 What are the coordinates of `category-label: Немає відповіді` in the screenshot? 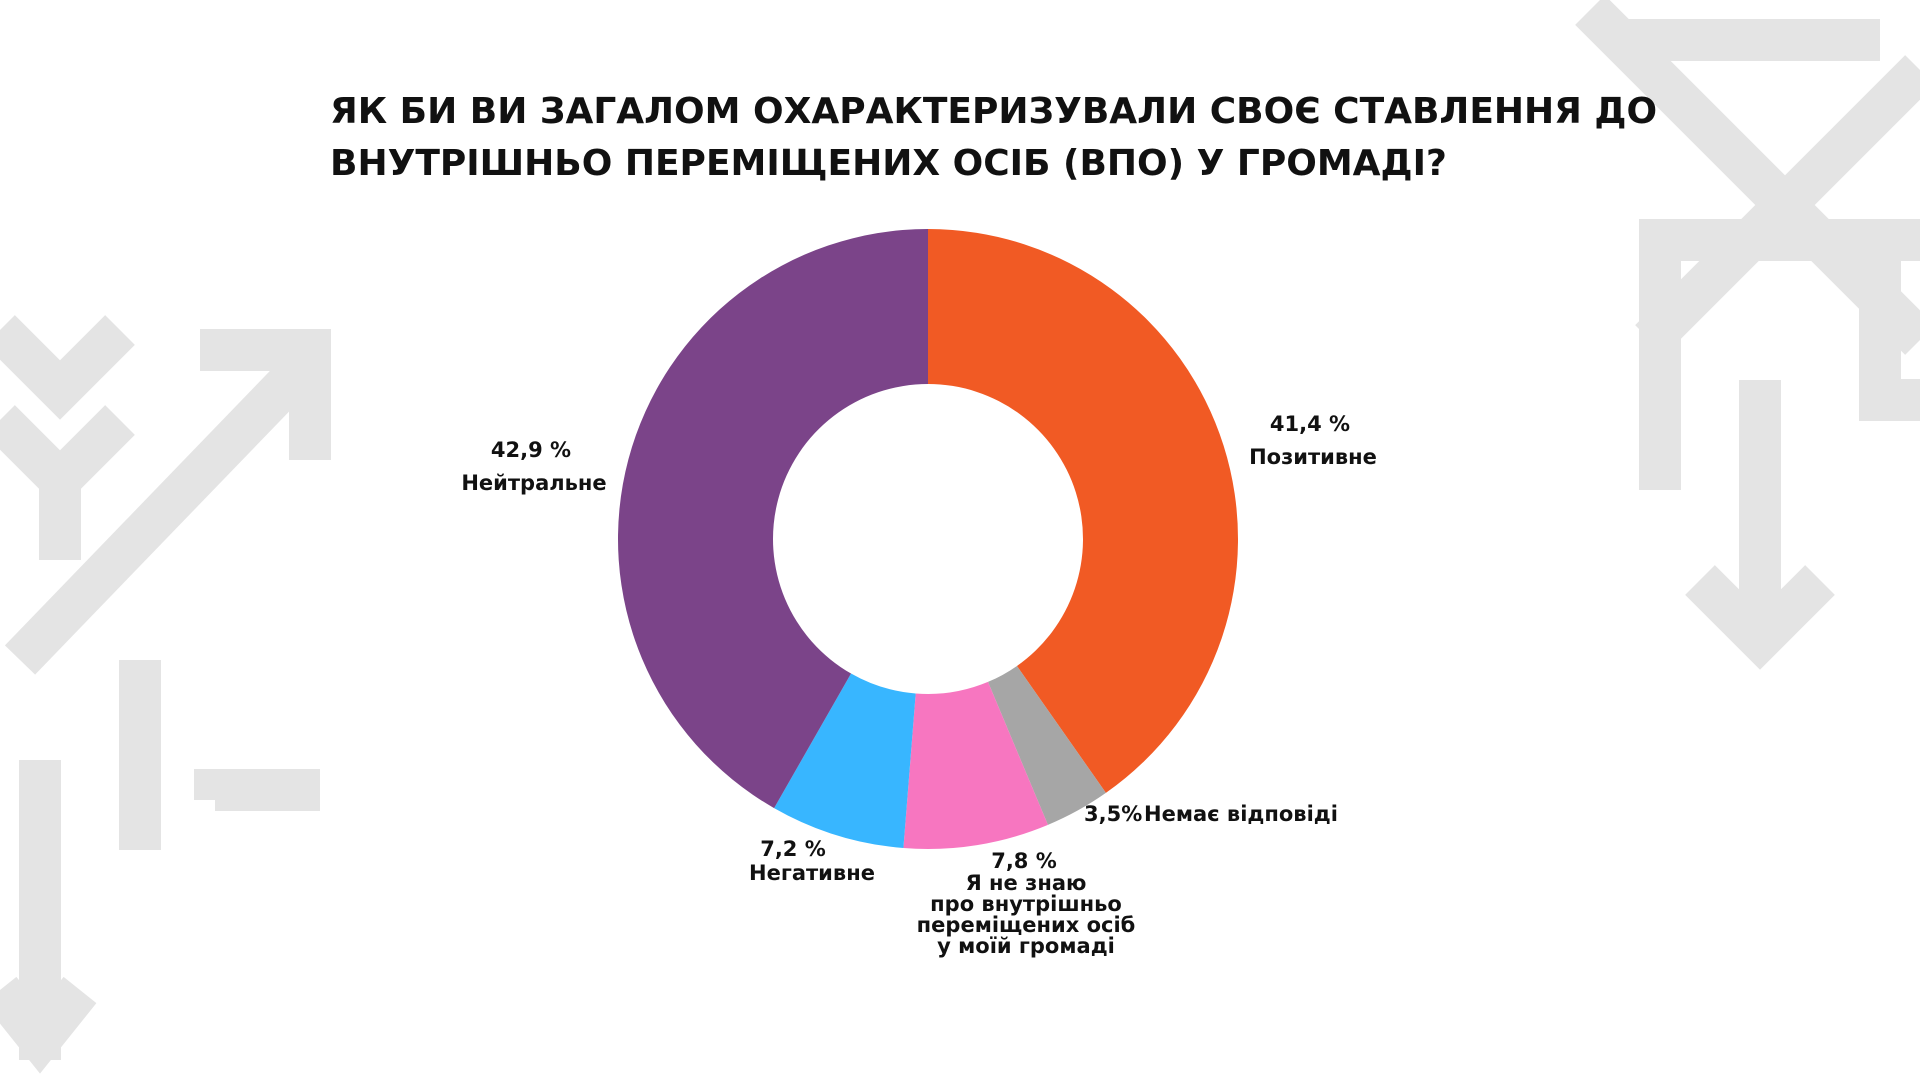 It's located at (1241, 814).